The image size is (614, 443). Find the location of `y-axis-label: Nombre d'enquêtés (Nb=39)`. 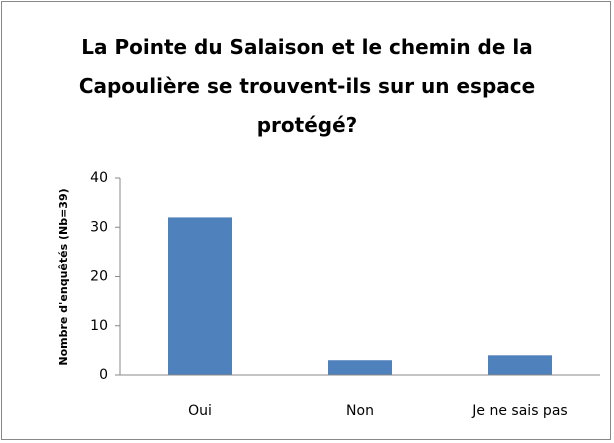

y-axis-label: Nombre d'enquêtés (Nb=39) is located at coordinates (63, 276).